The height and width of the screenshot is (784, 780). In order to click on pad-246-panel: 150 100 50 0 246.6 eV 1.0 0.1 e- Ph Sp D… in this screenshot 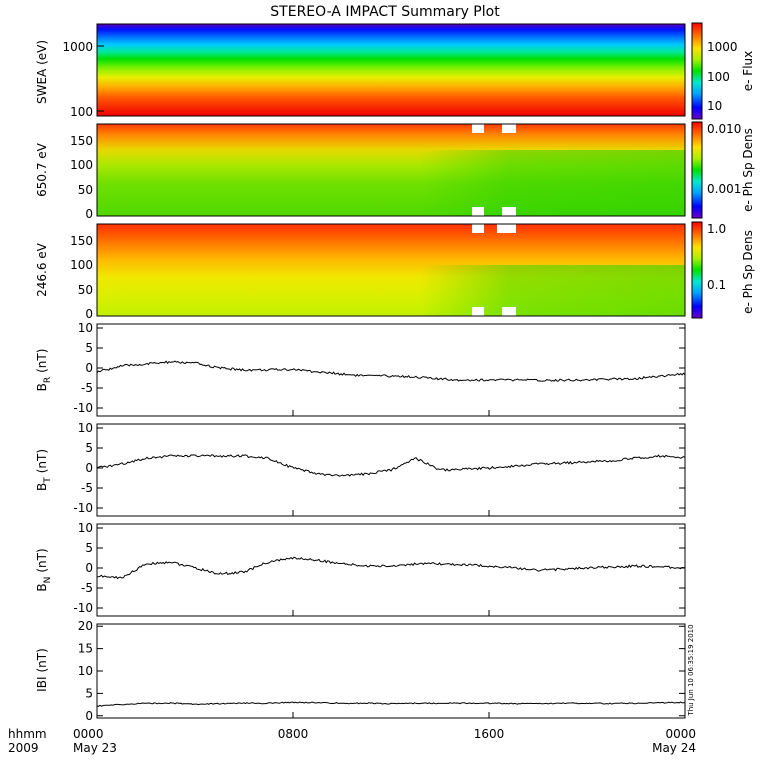, I will do `click(395, 271)`.